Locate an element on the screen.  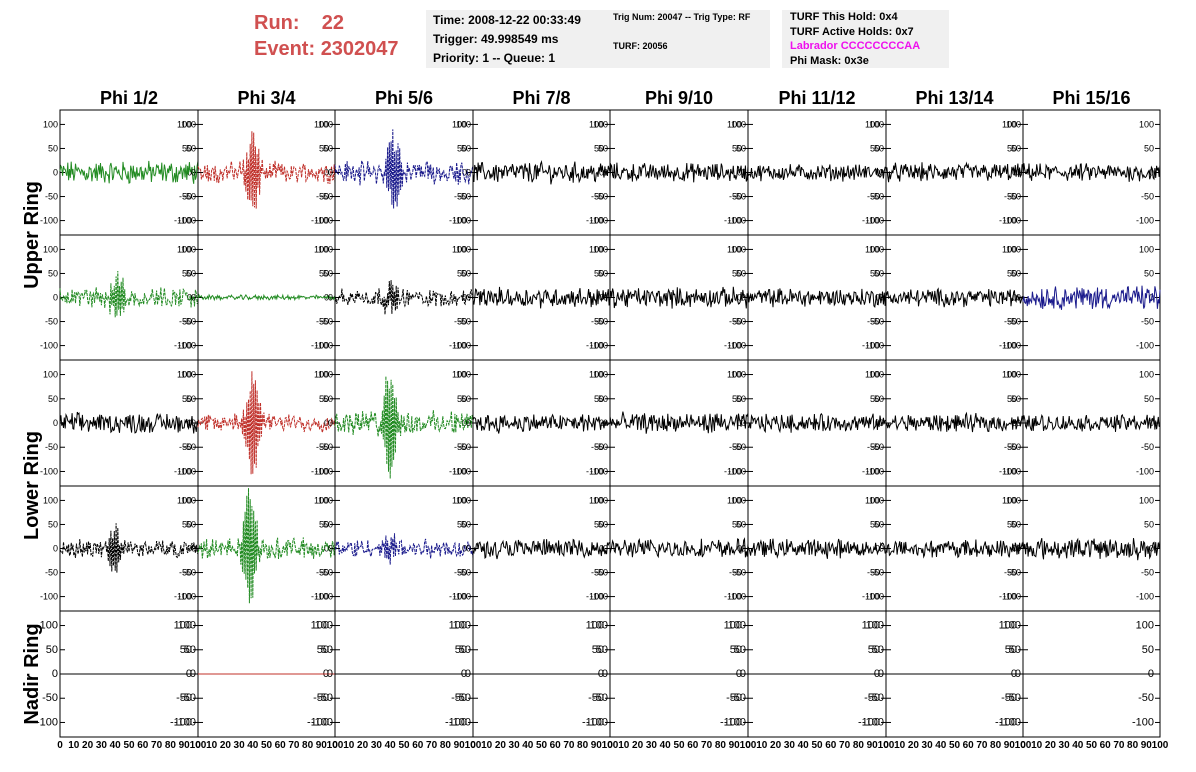
turf-this-hold-text: TURF This Hold: 0x4 is located at coordinates (844, 17).